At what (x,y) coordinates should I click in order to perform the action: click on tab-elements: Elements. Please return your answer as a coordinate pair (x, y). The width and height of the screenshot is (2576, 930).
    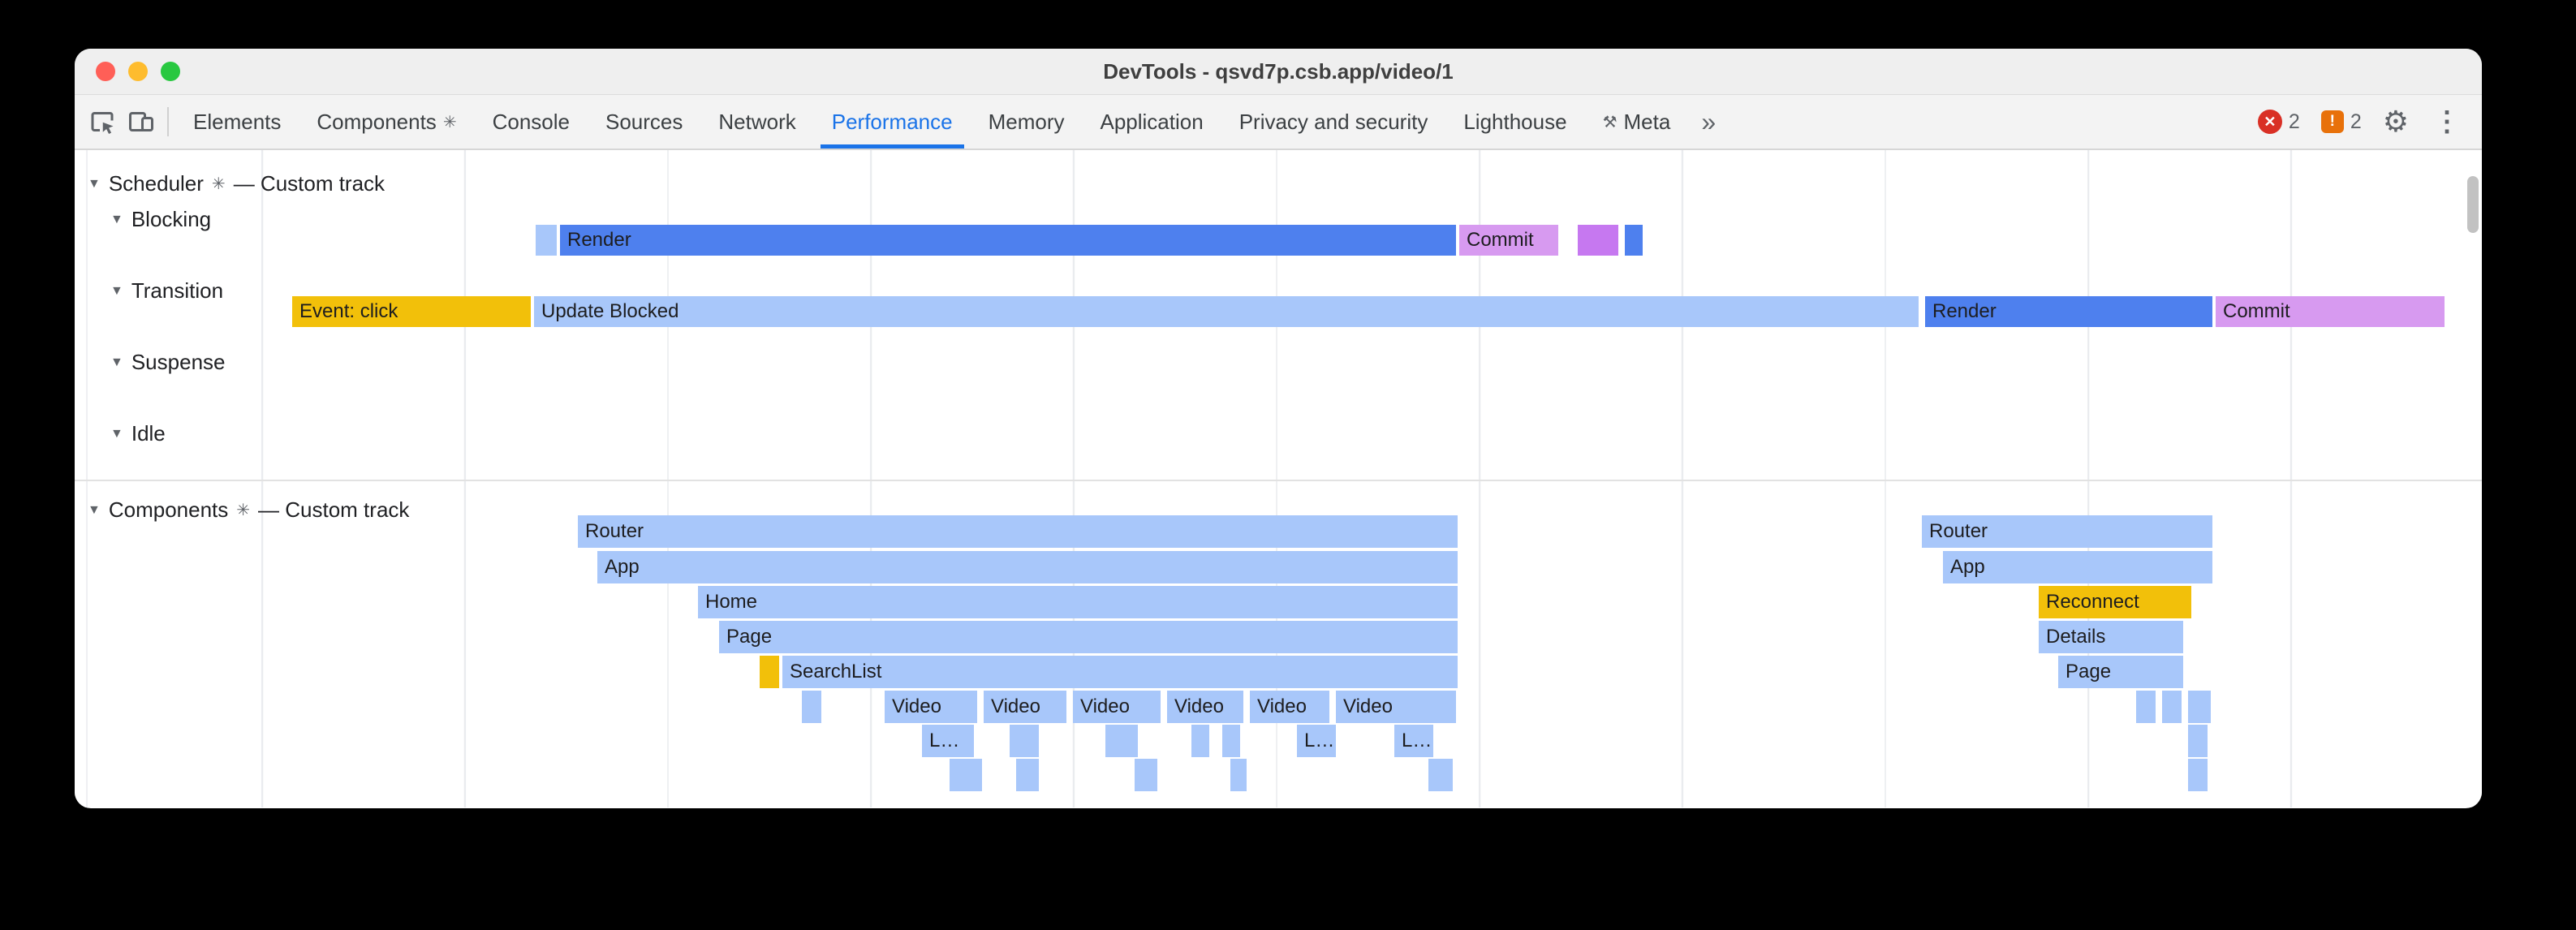
    Looking at the image, I should click on (237, 122).